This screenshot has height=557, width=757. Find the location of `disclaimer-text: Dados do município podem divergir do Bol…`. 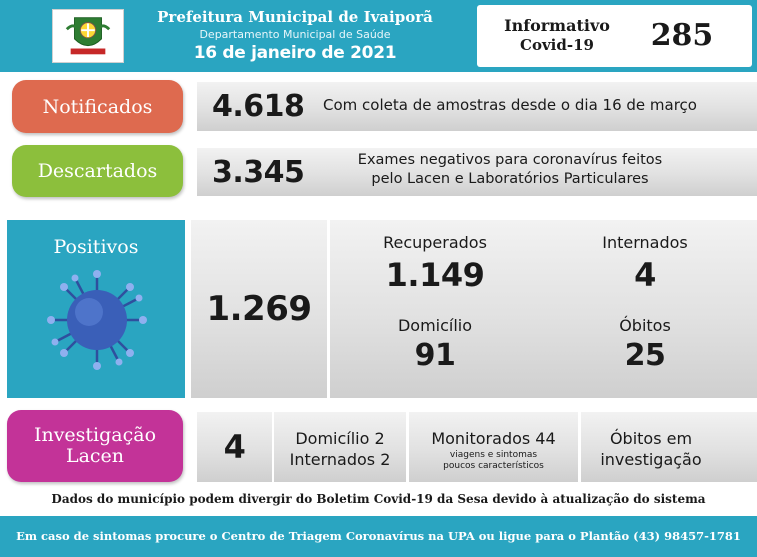

disclaimer-text: Dados do município podem divergir do Bol… is located at coordinates (378, 499).